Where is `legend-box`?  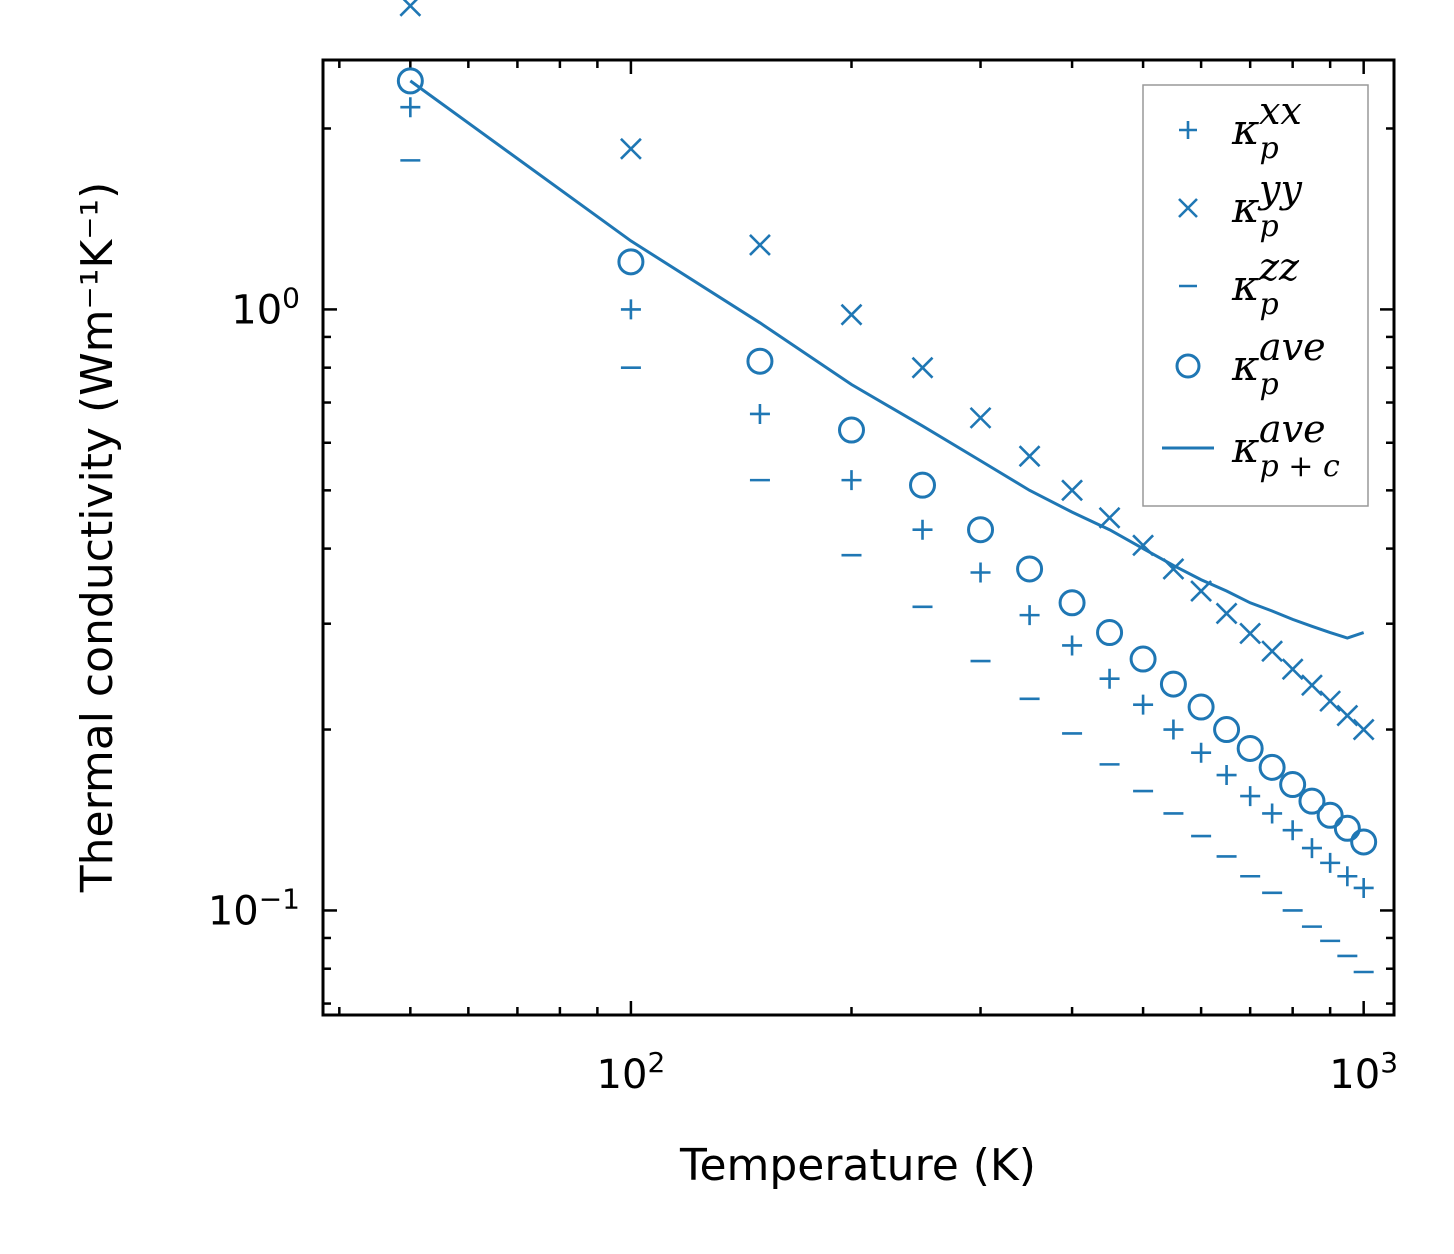 legend-box is located at coordinates (1255, 295).